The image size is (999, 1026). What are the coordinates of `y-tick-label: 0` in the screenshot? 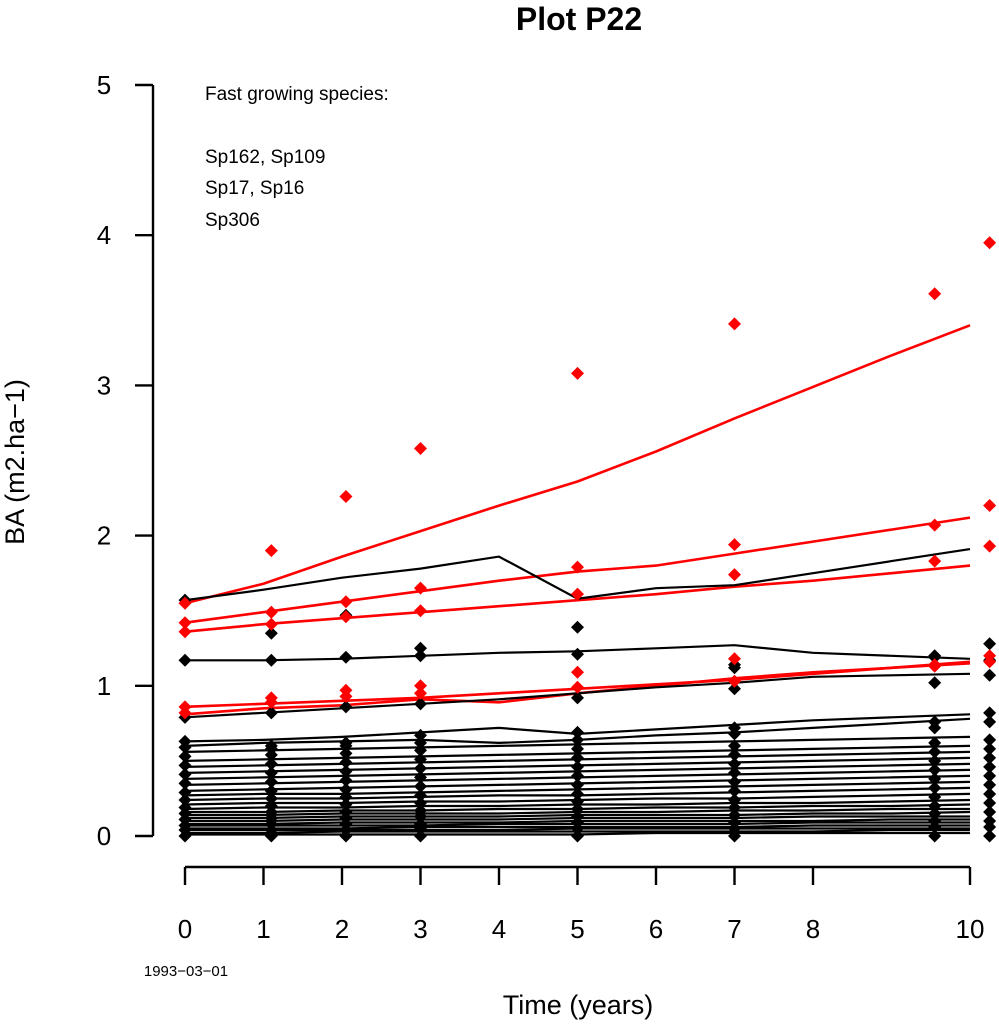 It's located at (104, 836).